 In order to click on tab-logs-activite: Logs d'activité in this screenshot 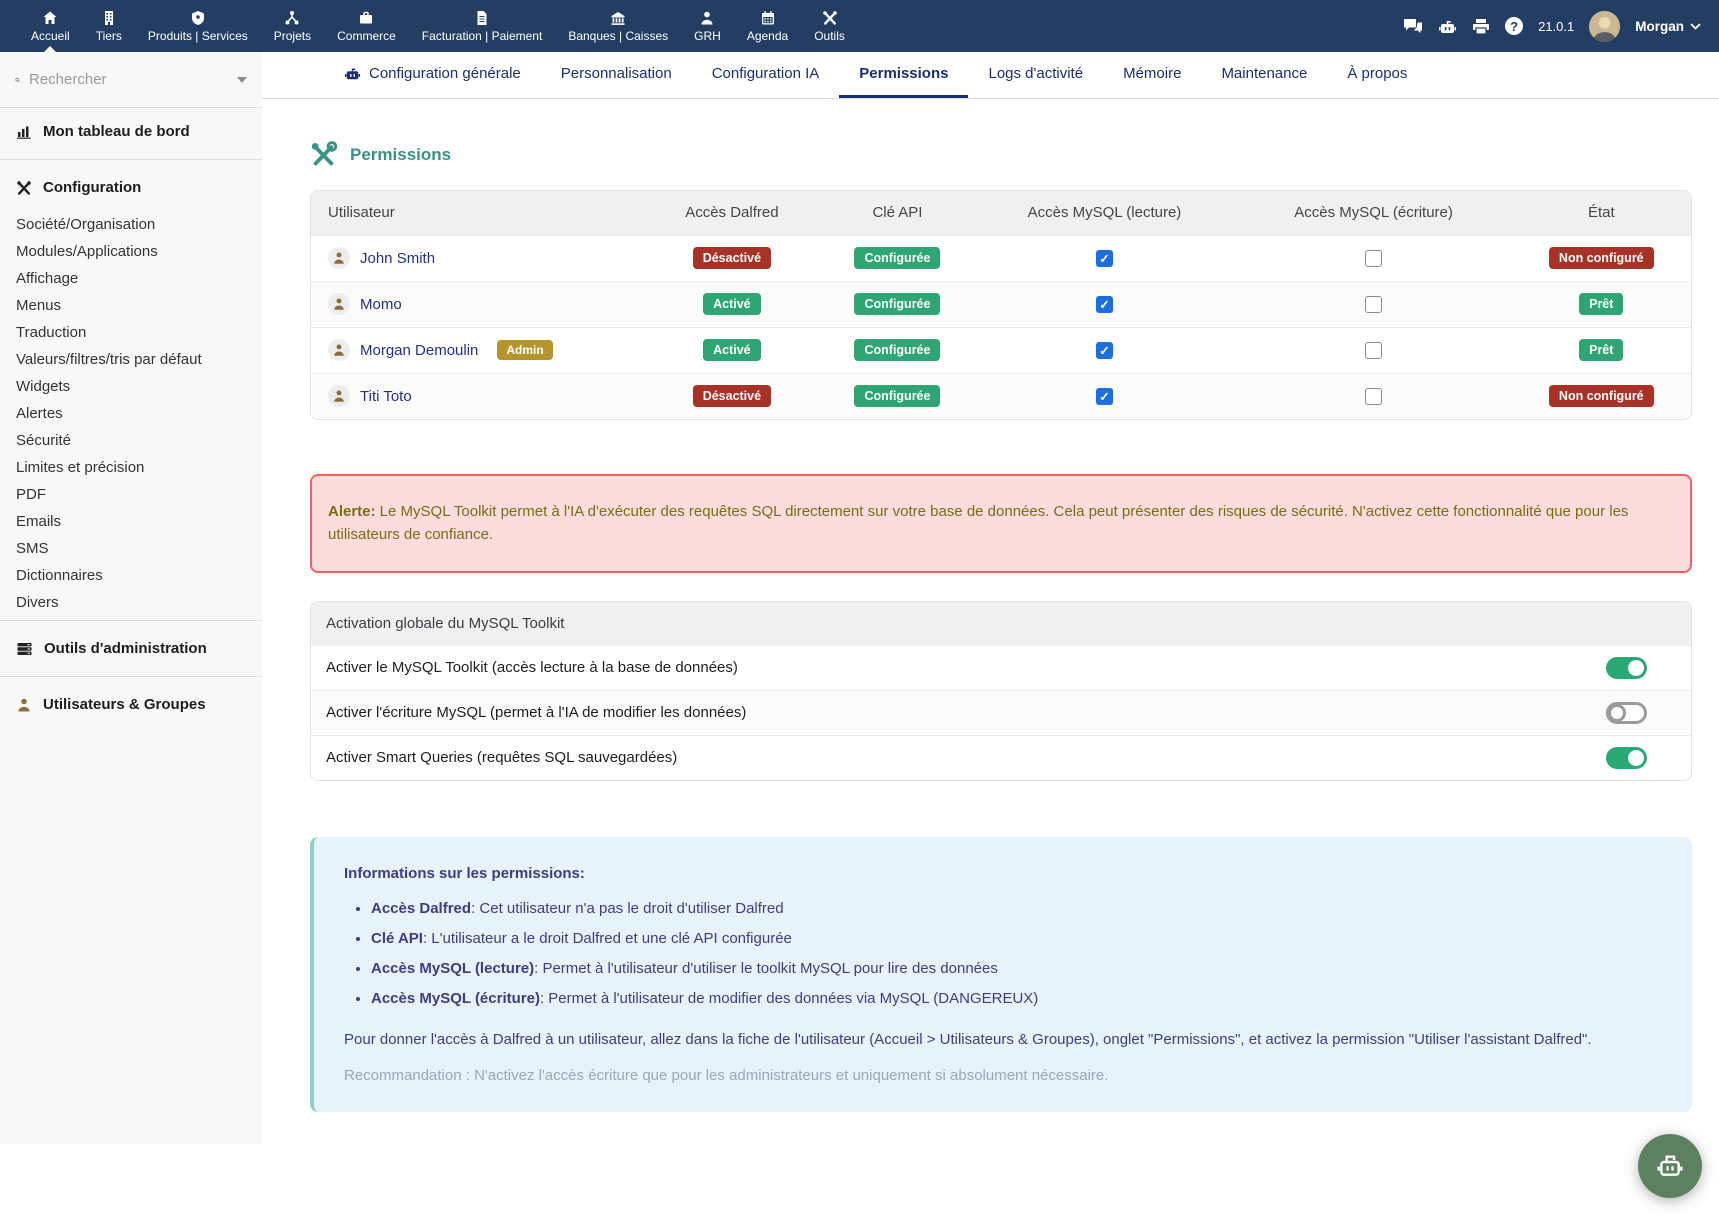, I will do `click(1036, 73)`.